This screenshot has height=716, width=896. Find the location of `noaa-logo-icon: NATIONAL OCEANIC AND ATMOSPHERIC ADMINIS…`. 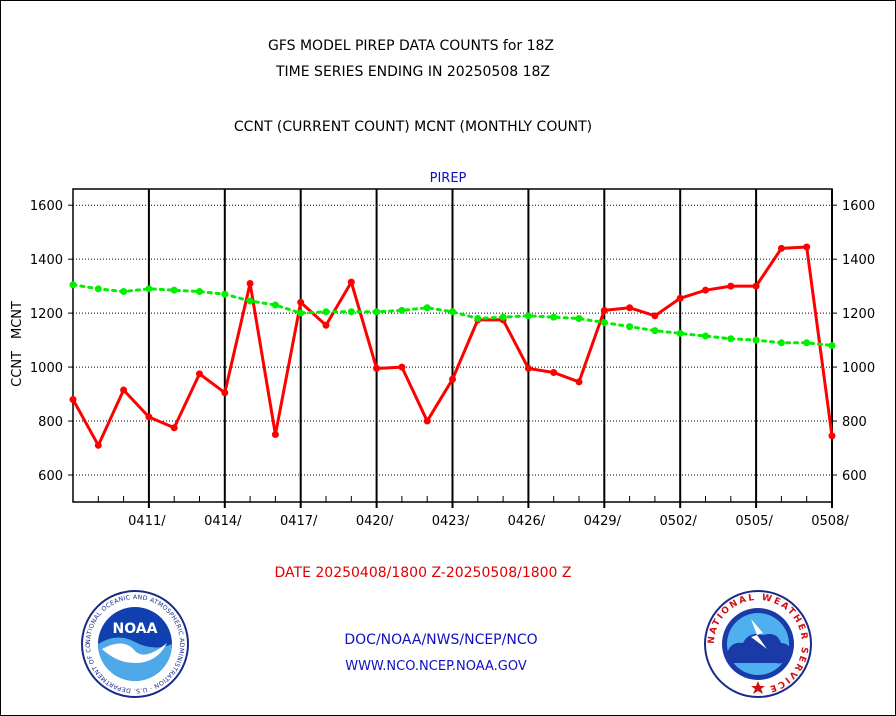

noaa-logo-icon: NATIONAL OCEANIC AND ATMOSPHERIC ADMINIS… is located at coordinates (134, 643).